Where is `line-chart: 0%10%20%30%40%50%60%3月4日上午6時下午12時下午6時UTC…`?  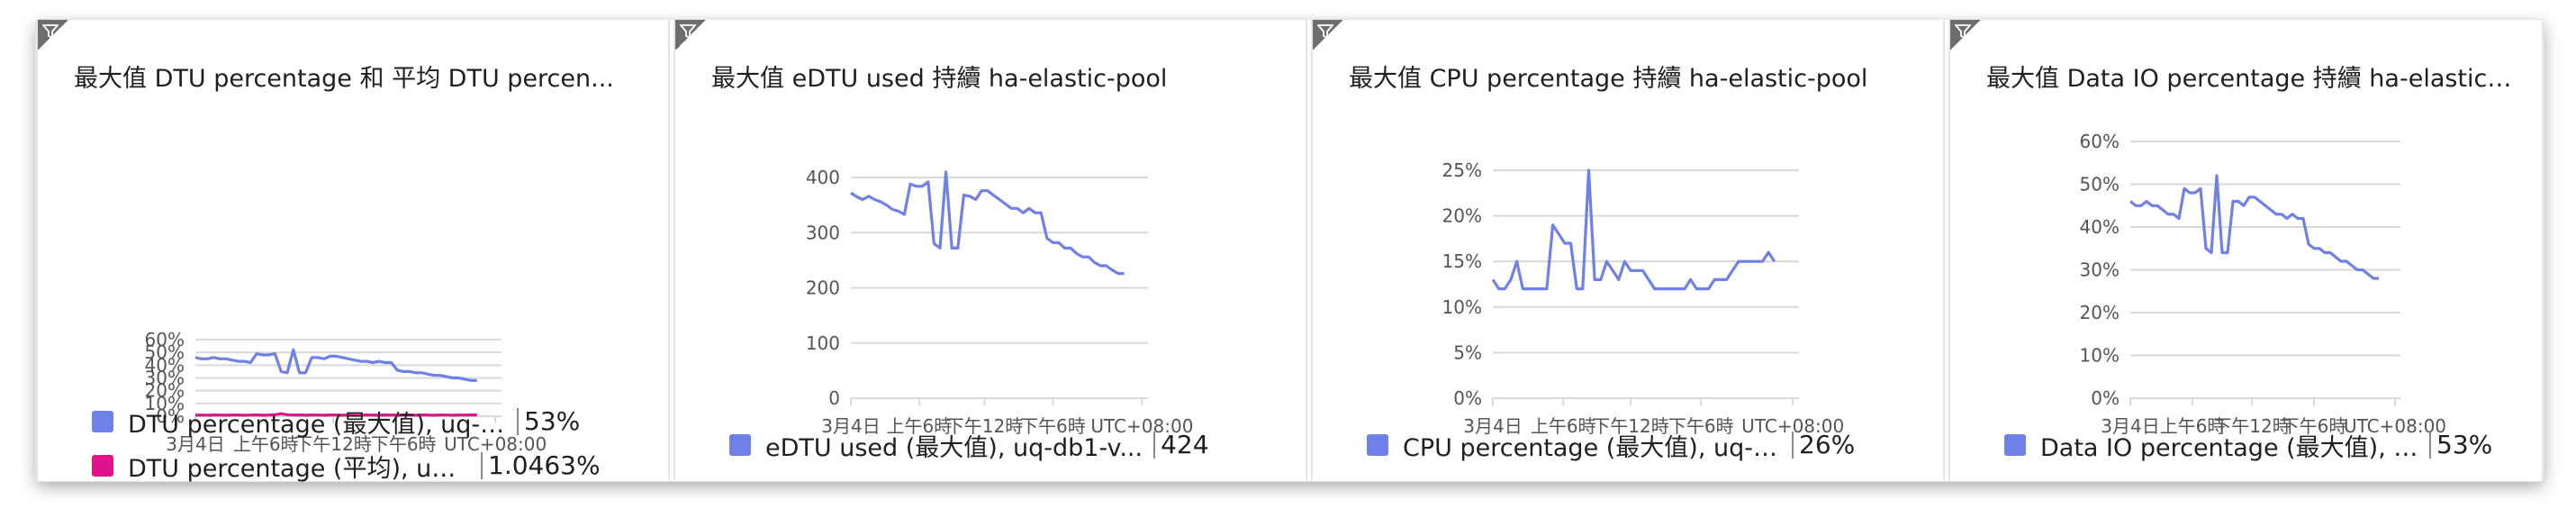
line-chart: 0%10%20%30%40%50%60%3月4日上午6時下午12時下午6時UTC… is located at coordinates (2263, 284).